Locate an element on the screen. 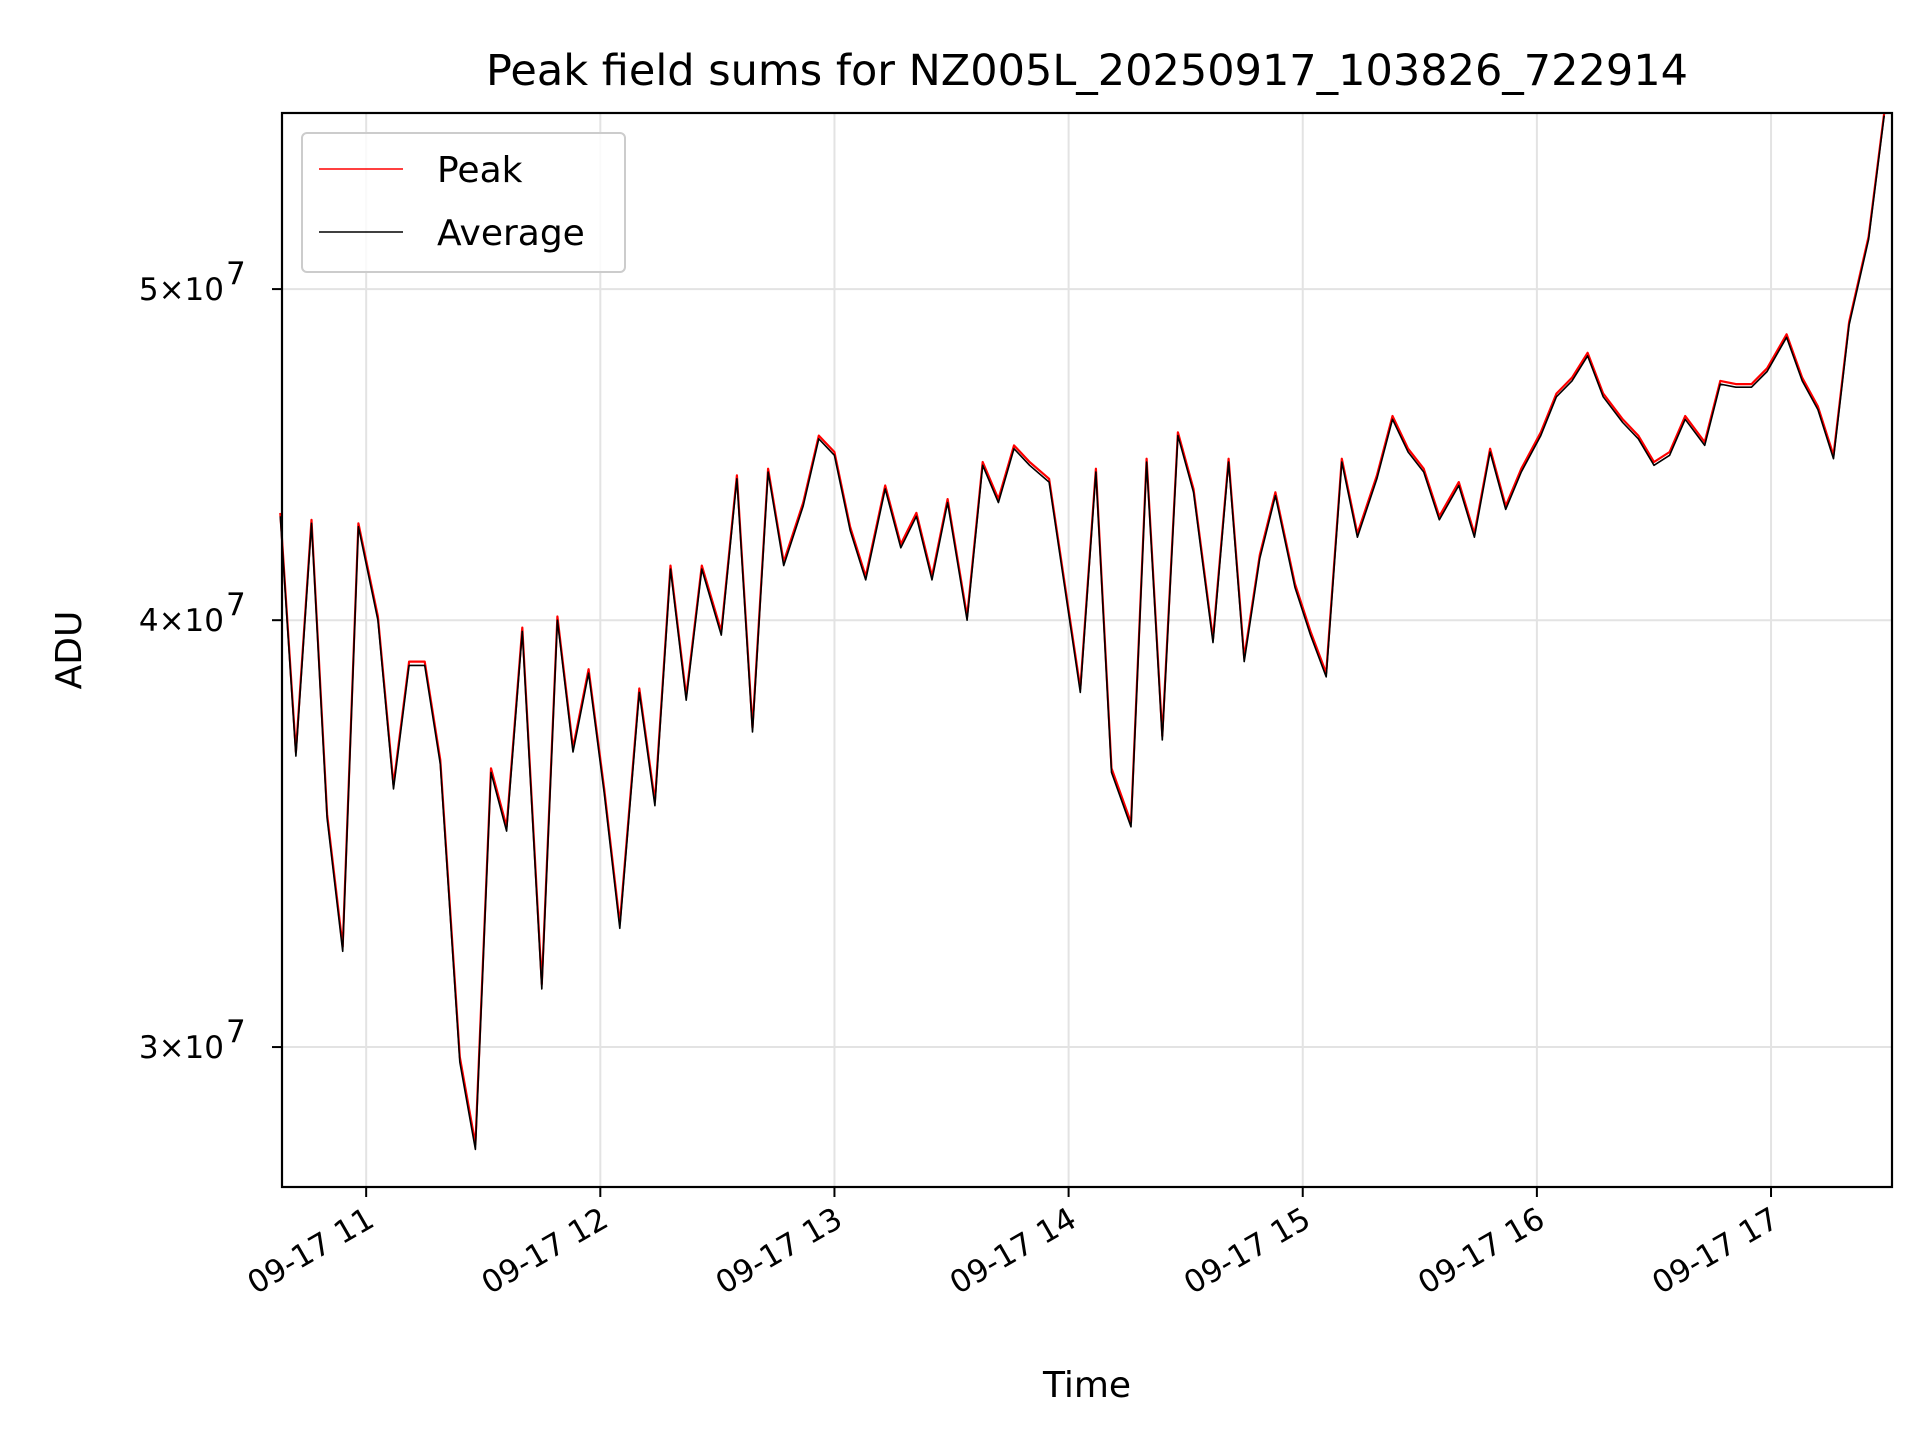 This screenshot has width=1920, height=1440. legend-label-peak: Peak is located at coordinates (480, 170).